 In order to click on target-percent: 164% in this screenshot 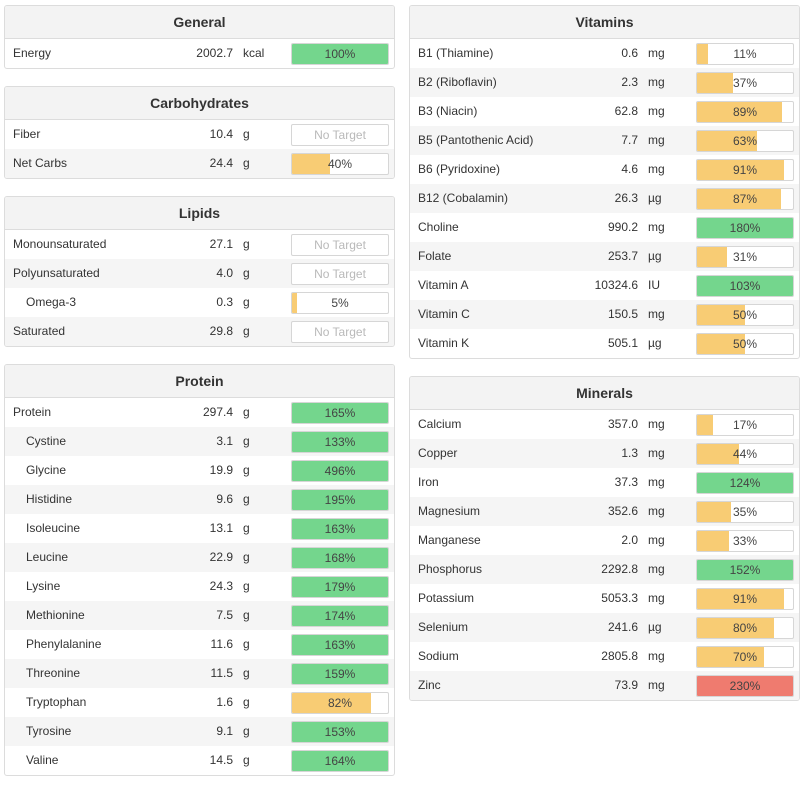, I will do `click(340, 761)`.